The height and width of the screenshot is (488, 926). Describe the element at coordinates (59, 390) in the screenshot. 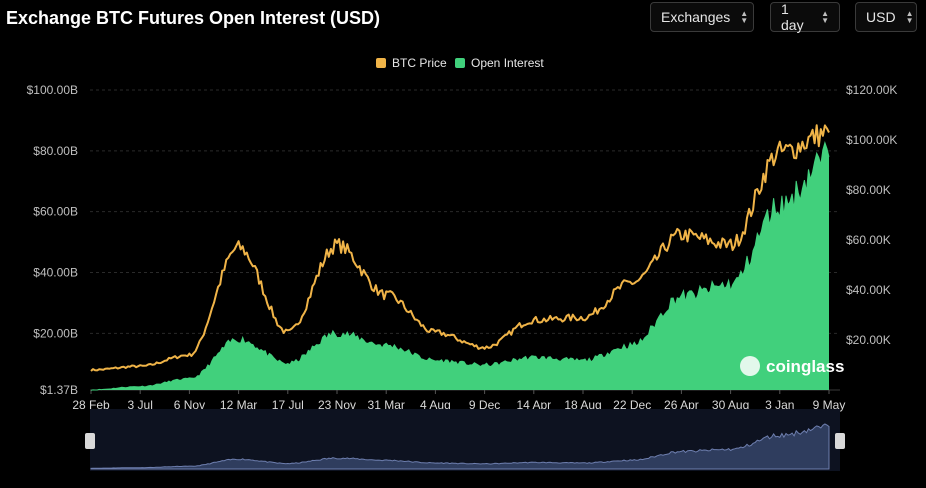

I see `y-left-tick-label: $1.37B` at that location.